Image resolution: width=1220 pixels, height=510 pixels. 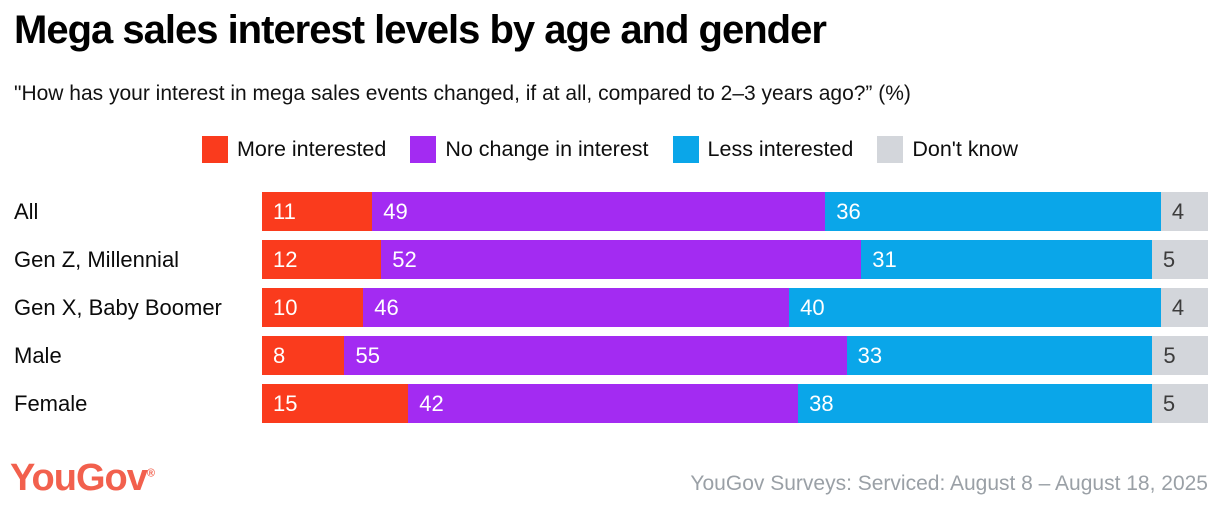 What do you see at coordinates (118, 307) in the screenshot?
I see `row-label: Gen X, Baby Boomer` at bounding box center [118, 307].